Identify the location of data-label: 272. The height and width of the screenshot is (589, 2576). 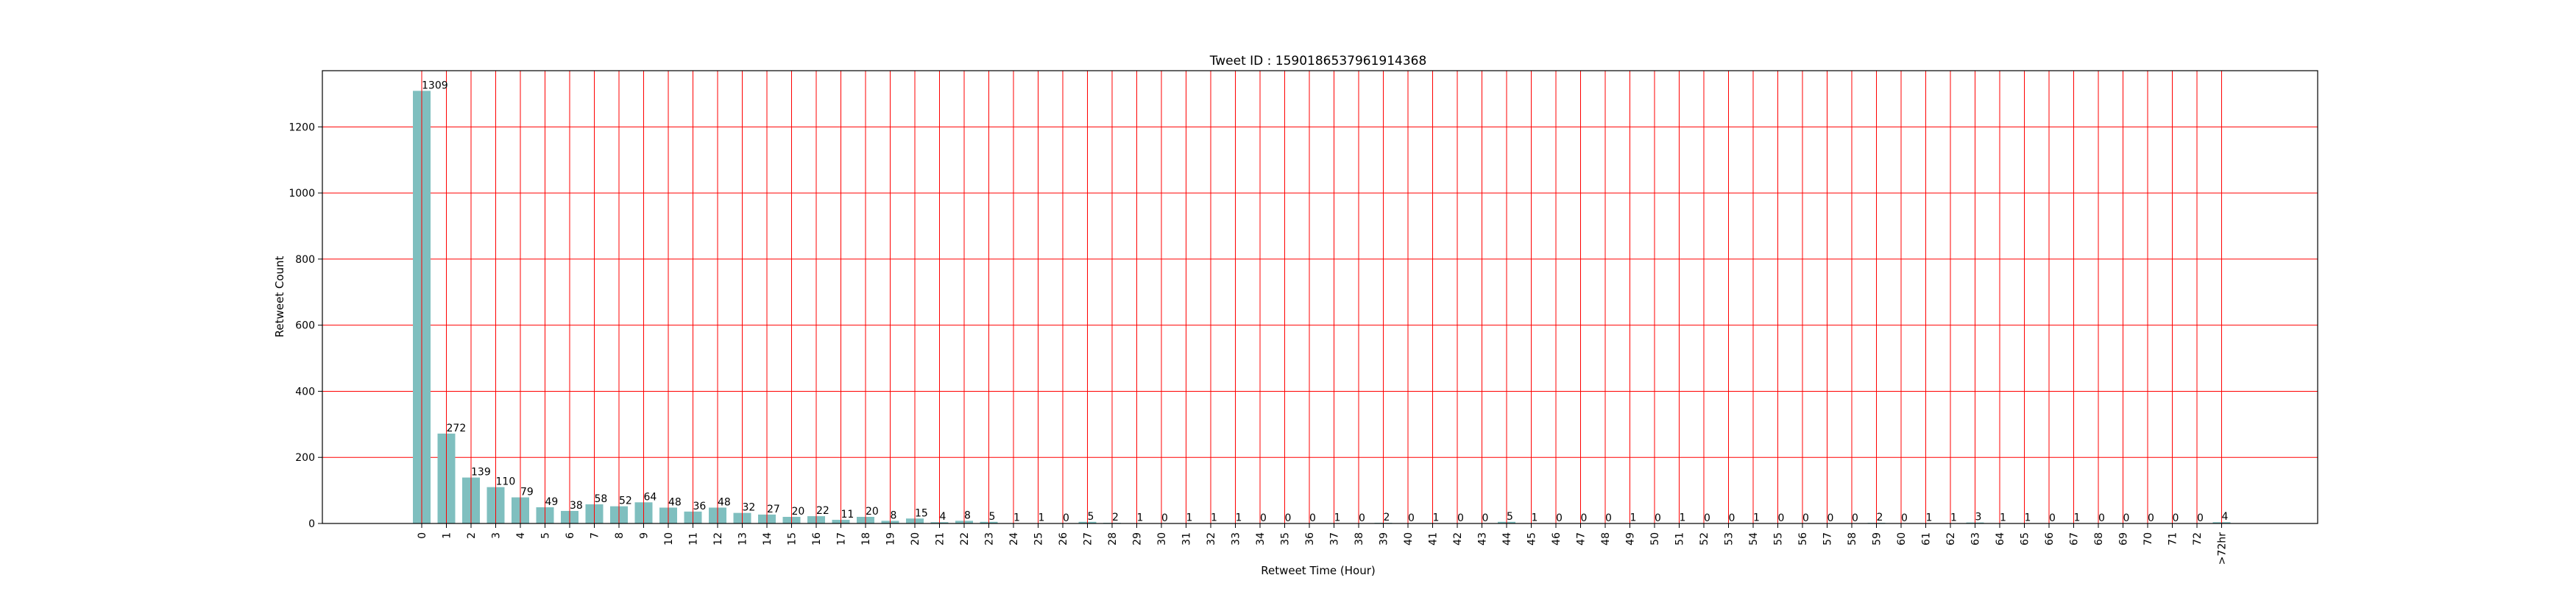
(457, 428).